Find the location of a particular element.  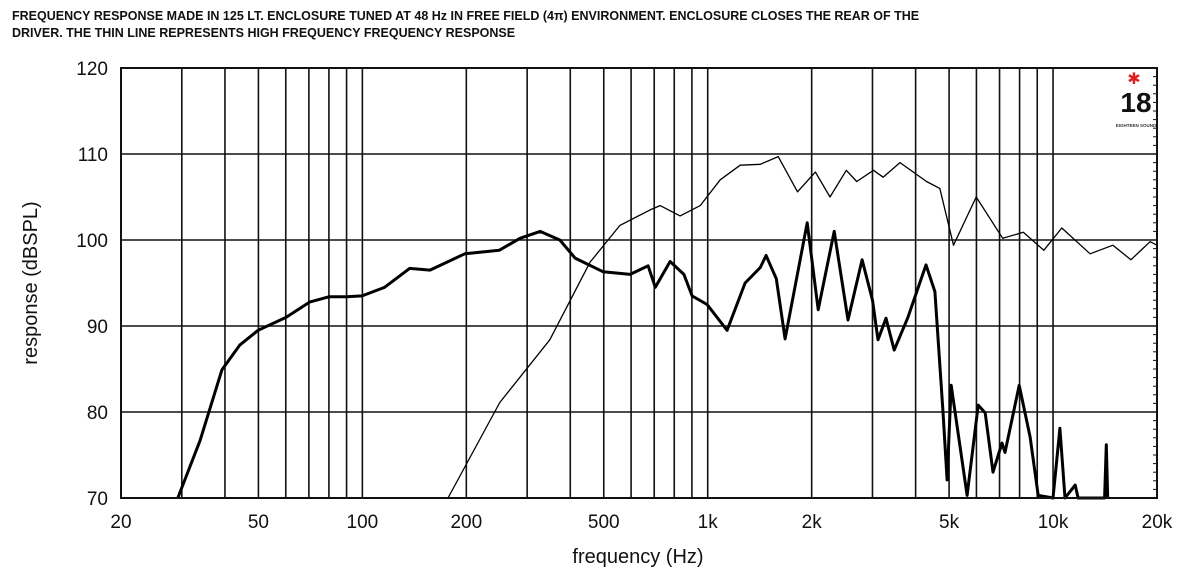

y-tick-label: 70 is located at coordinates (97, 499).